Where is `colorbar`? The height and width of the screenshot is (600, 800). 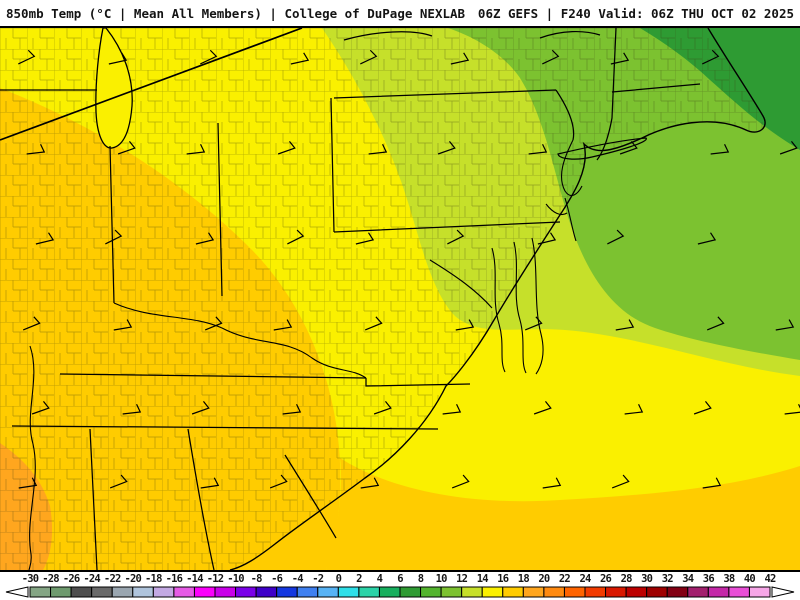 colorbar is located at coordinates (400, 592).